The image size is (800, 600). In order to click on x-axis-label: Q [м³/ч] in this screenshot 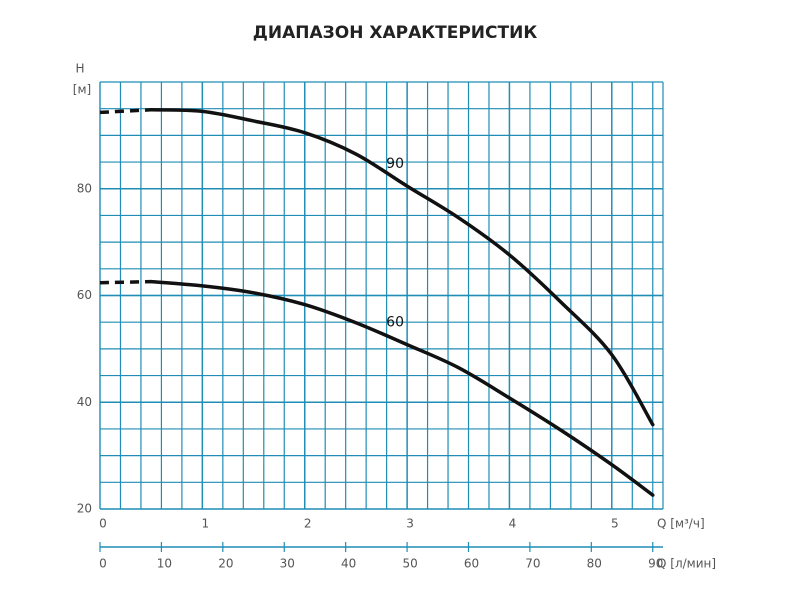, I will do `click(681, 524)`.